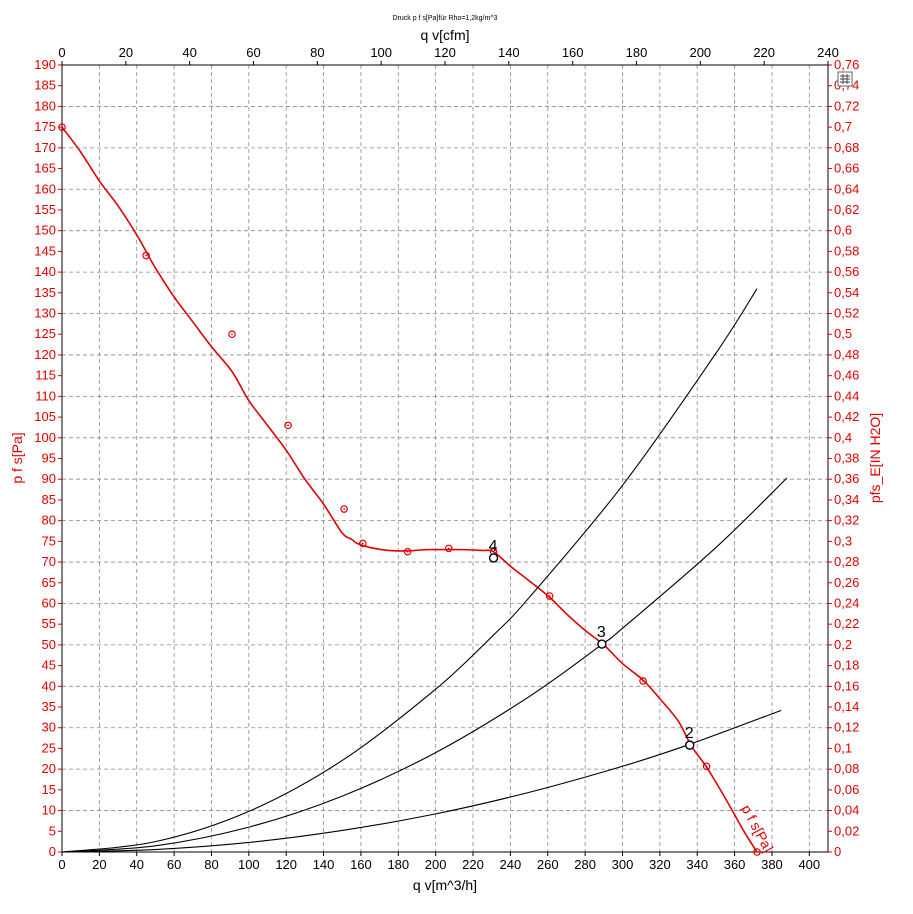 This screenshot has height=914, width=913. Describe the element at coordinates (846, 830) in the screenshot. I see `y2-tick-label: 0,02` at that location.